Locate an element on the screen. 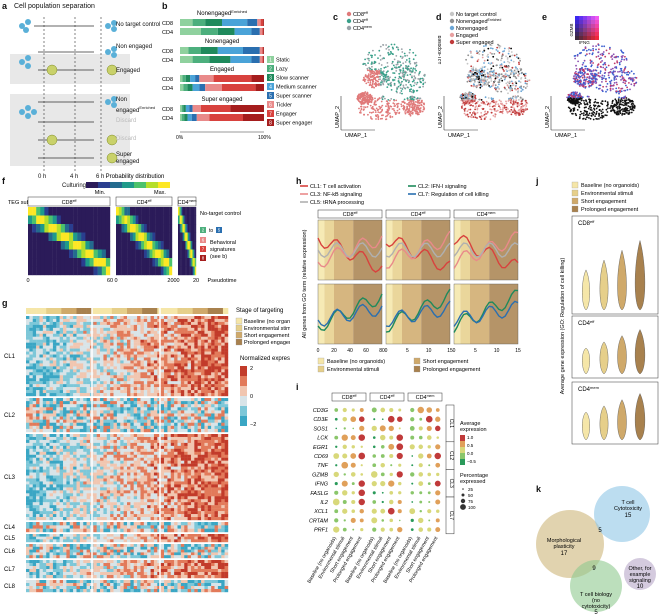 The height and width of the screenshot is (614, 660). panel-f-group-label: CD8eff is located at coordinates (69, 202).